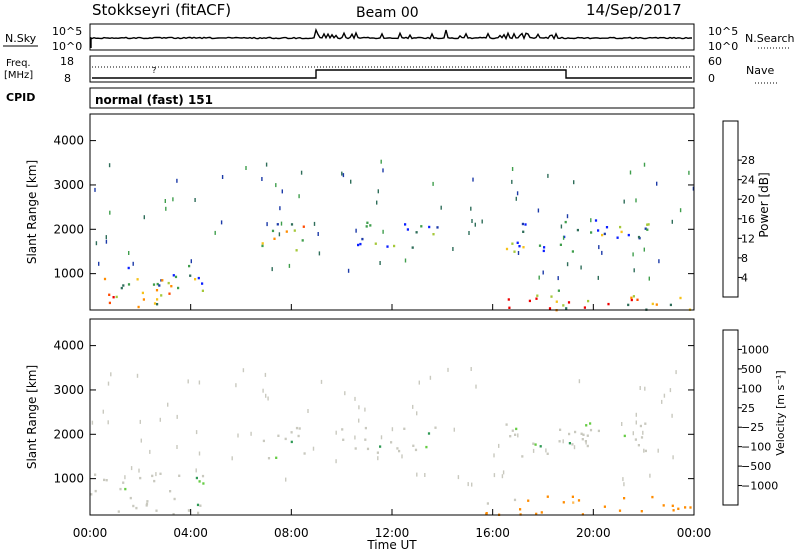  What do you see at coordinates (392, 533) in the screenshot?
I see `xtick-label: 12:00` at bounding box center [392, 533].